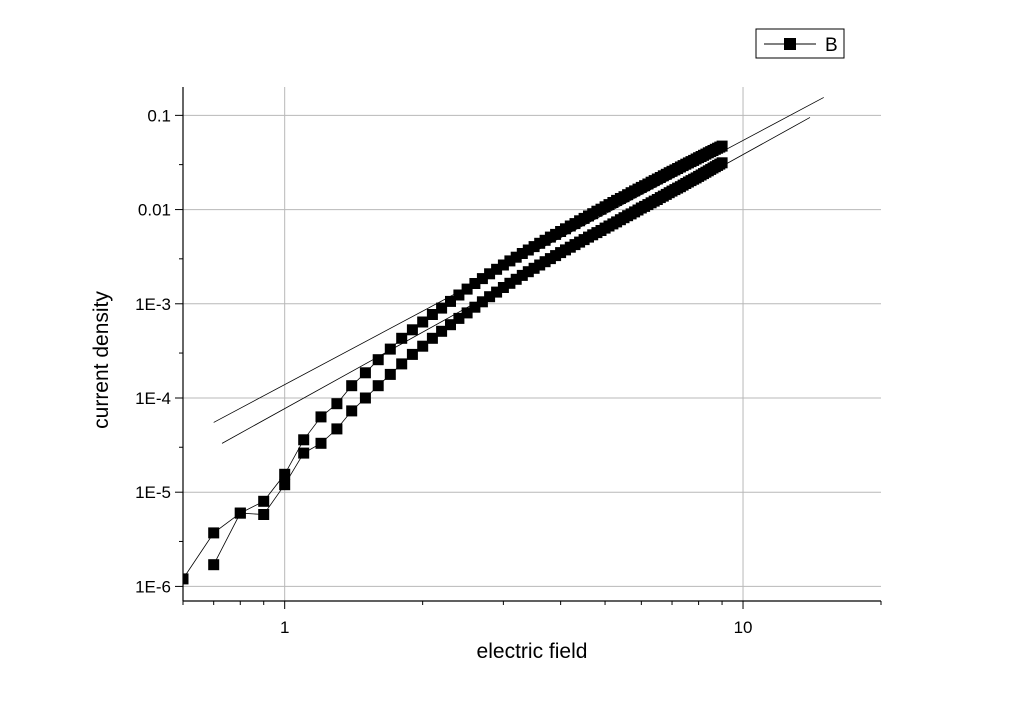  What do you see at coordinates (154, 210) in the screenshot?
I see `y-tick-label: 0.01` at bounding box center [154, 210].